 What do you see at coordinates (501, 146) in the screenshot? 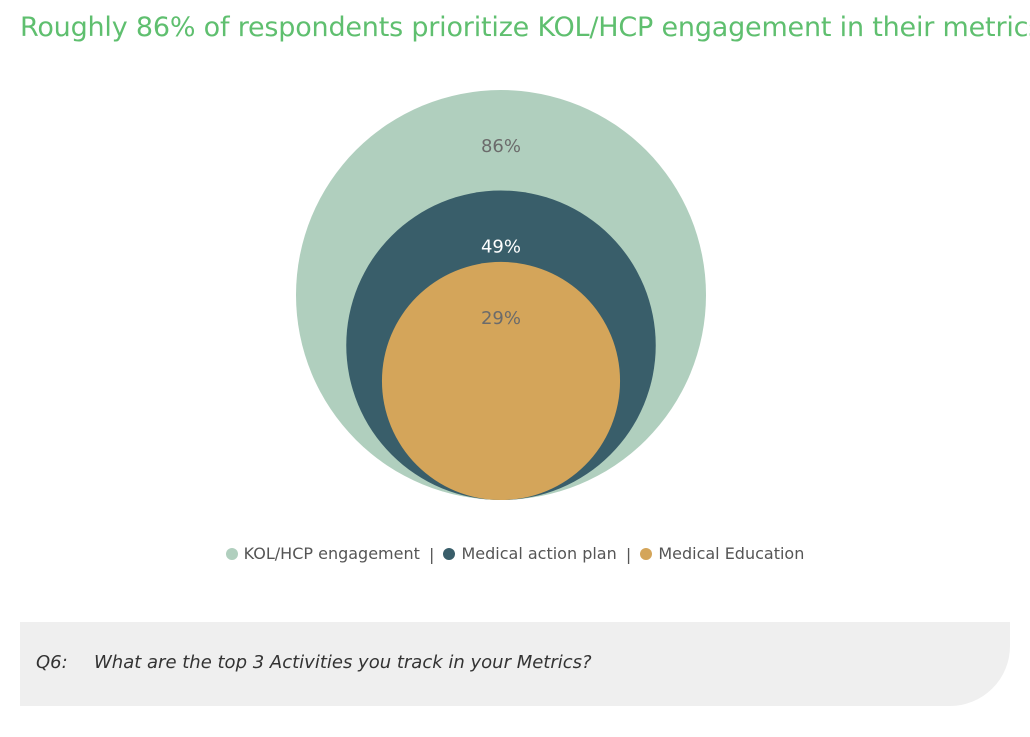
I see `data-label-kol: 86%` at bounding box center [501, 146].